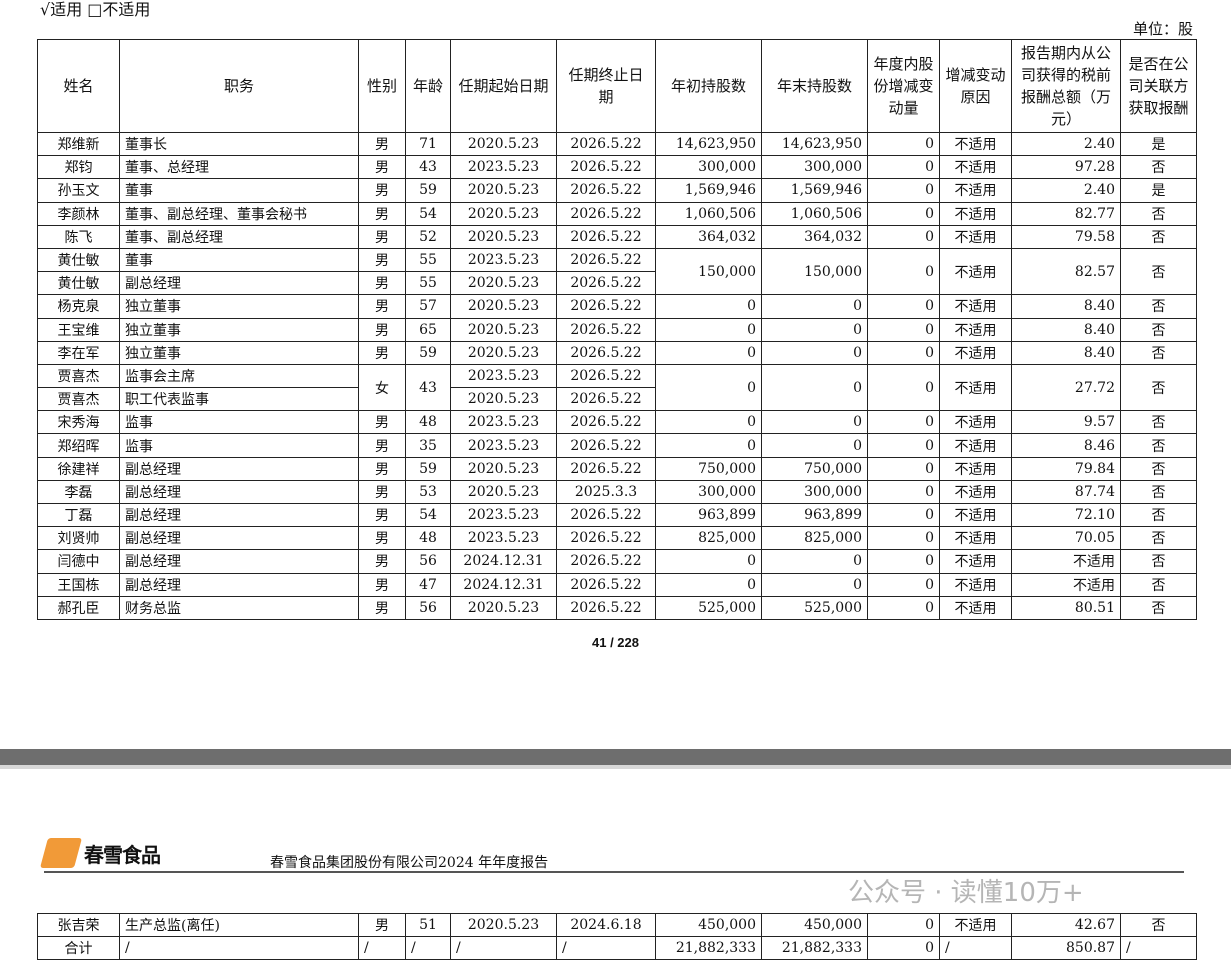 The height and width of the screenshot is (966, 1231). What do you see at coordinates (78, 607) in the screenshot?
I see `cell-name: 郝孔臣` at bounding box center [78, 607].